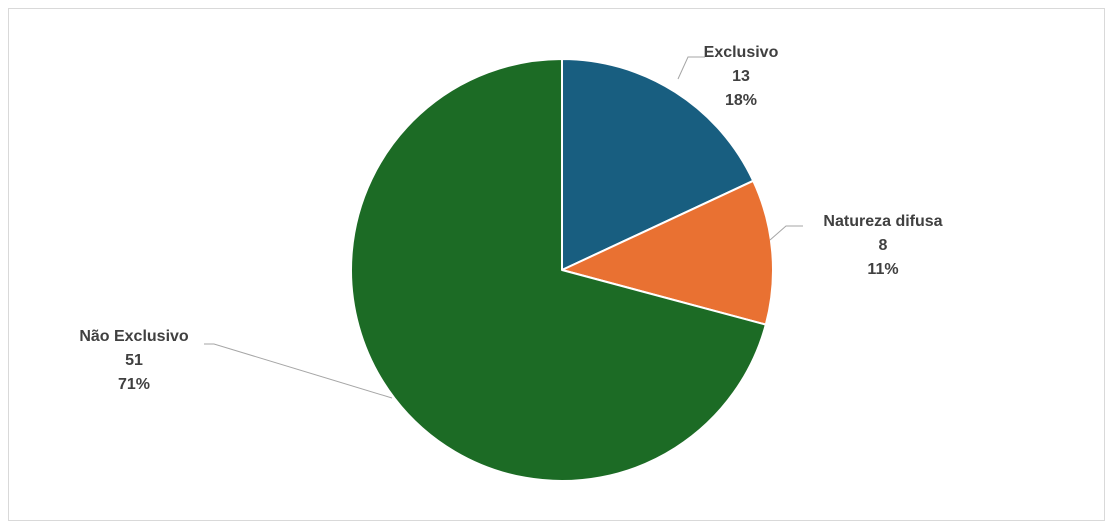 The height and width of the screenshot is (529, 1114). What do you see at coordinates (741, 76) in the screenshot?
I see `data-label-value: 13` at bounding box center [741, 76].